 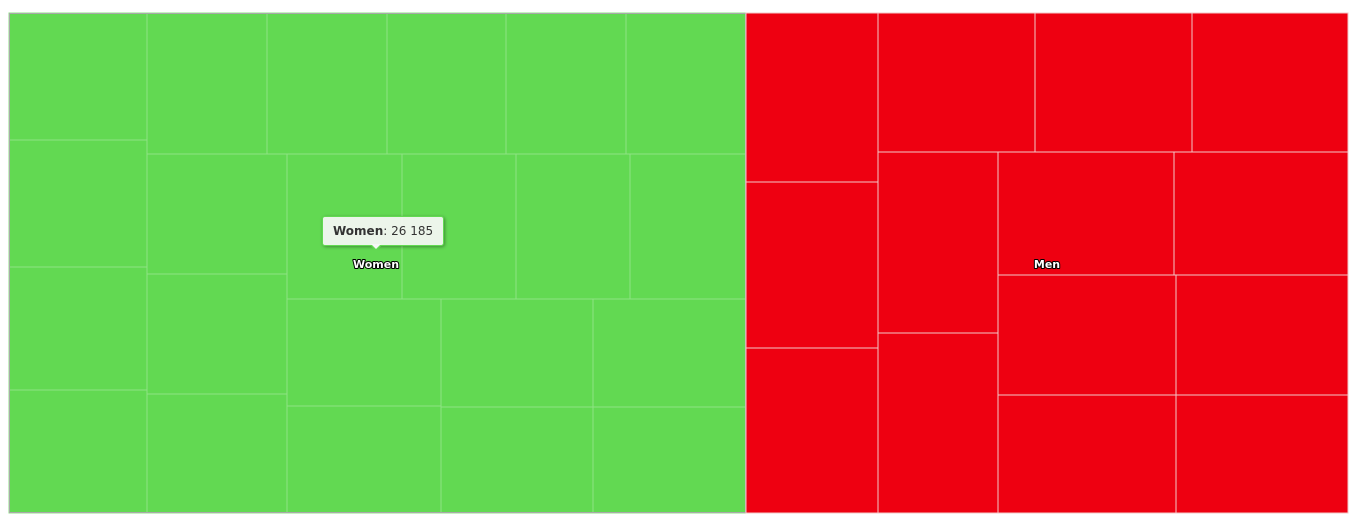 I want to click on tooltip: Women: 26 185, so click(x=383, y=231).